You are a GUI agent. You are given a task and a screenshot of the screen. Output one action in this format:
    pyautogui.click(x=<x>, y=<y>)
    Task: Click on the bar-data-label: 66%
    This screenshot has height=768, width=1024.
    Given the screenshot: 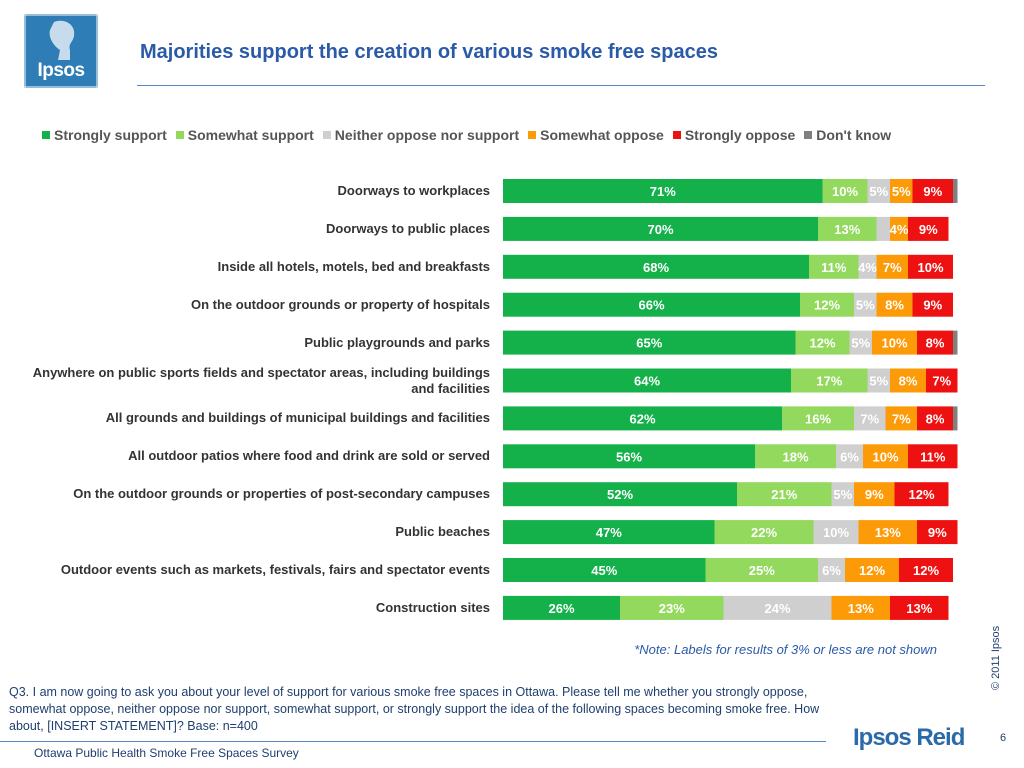 What is the action you would take?
    pyautogui.click(x=651, y=305)
    